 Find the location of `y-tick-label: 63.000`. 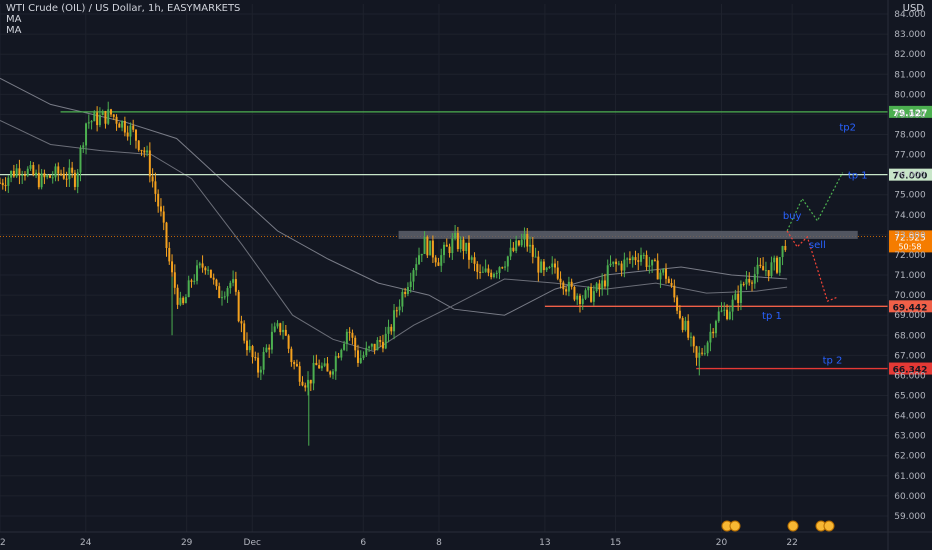

y-tick-label: 63.000 is located at coordinates (910, 437).